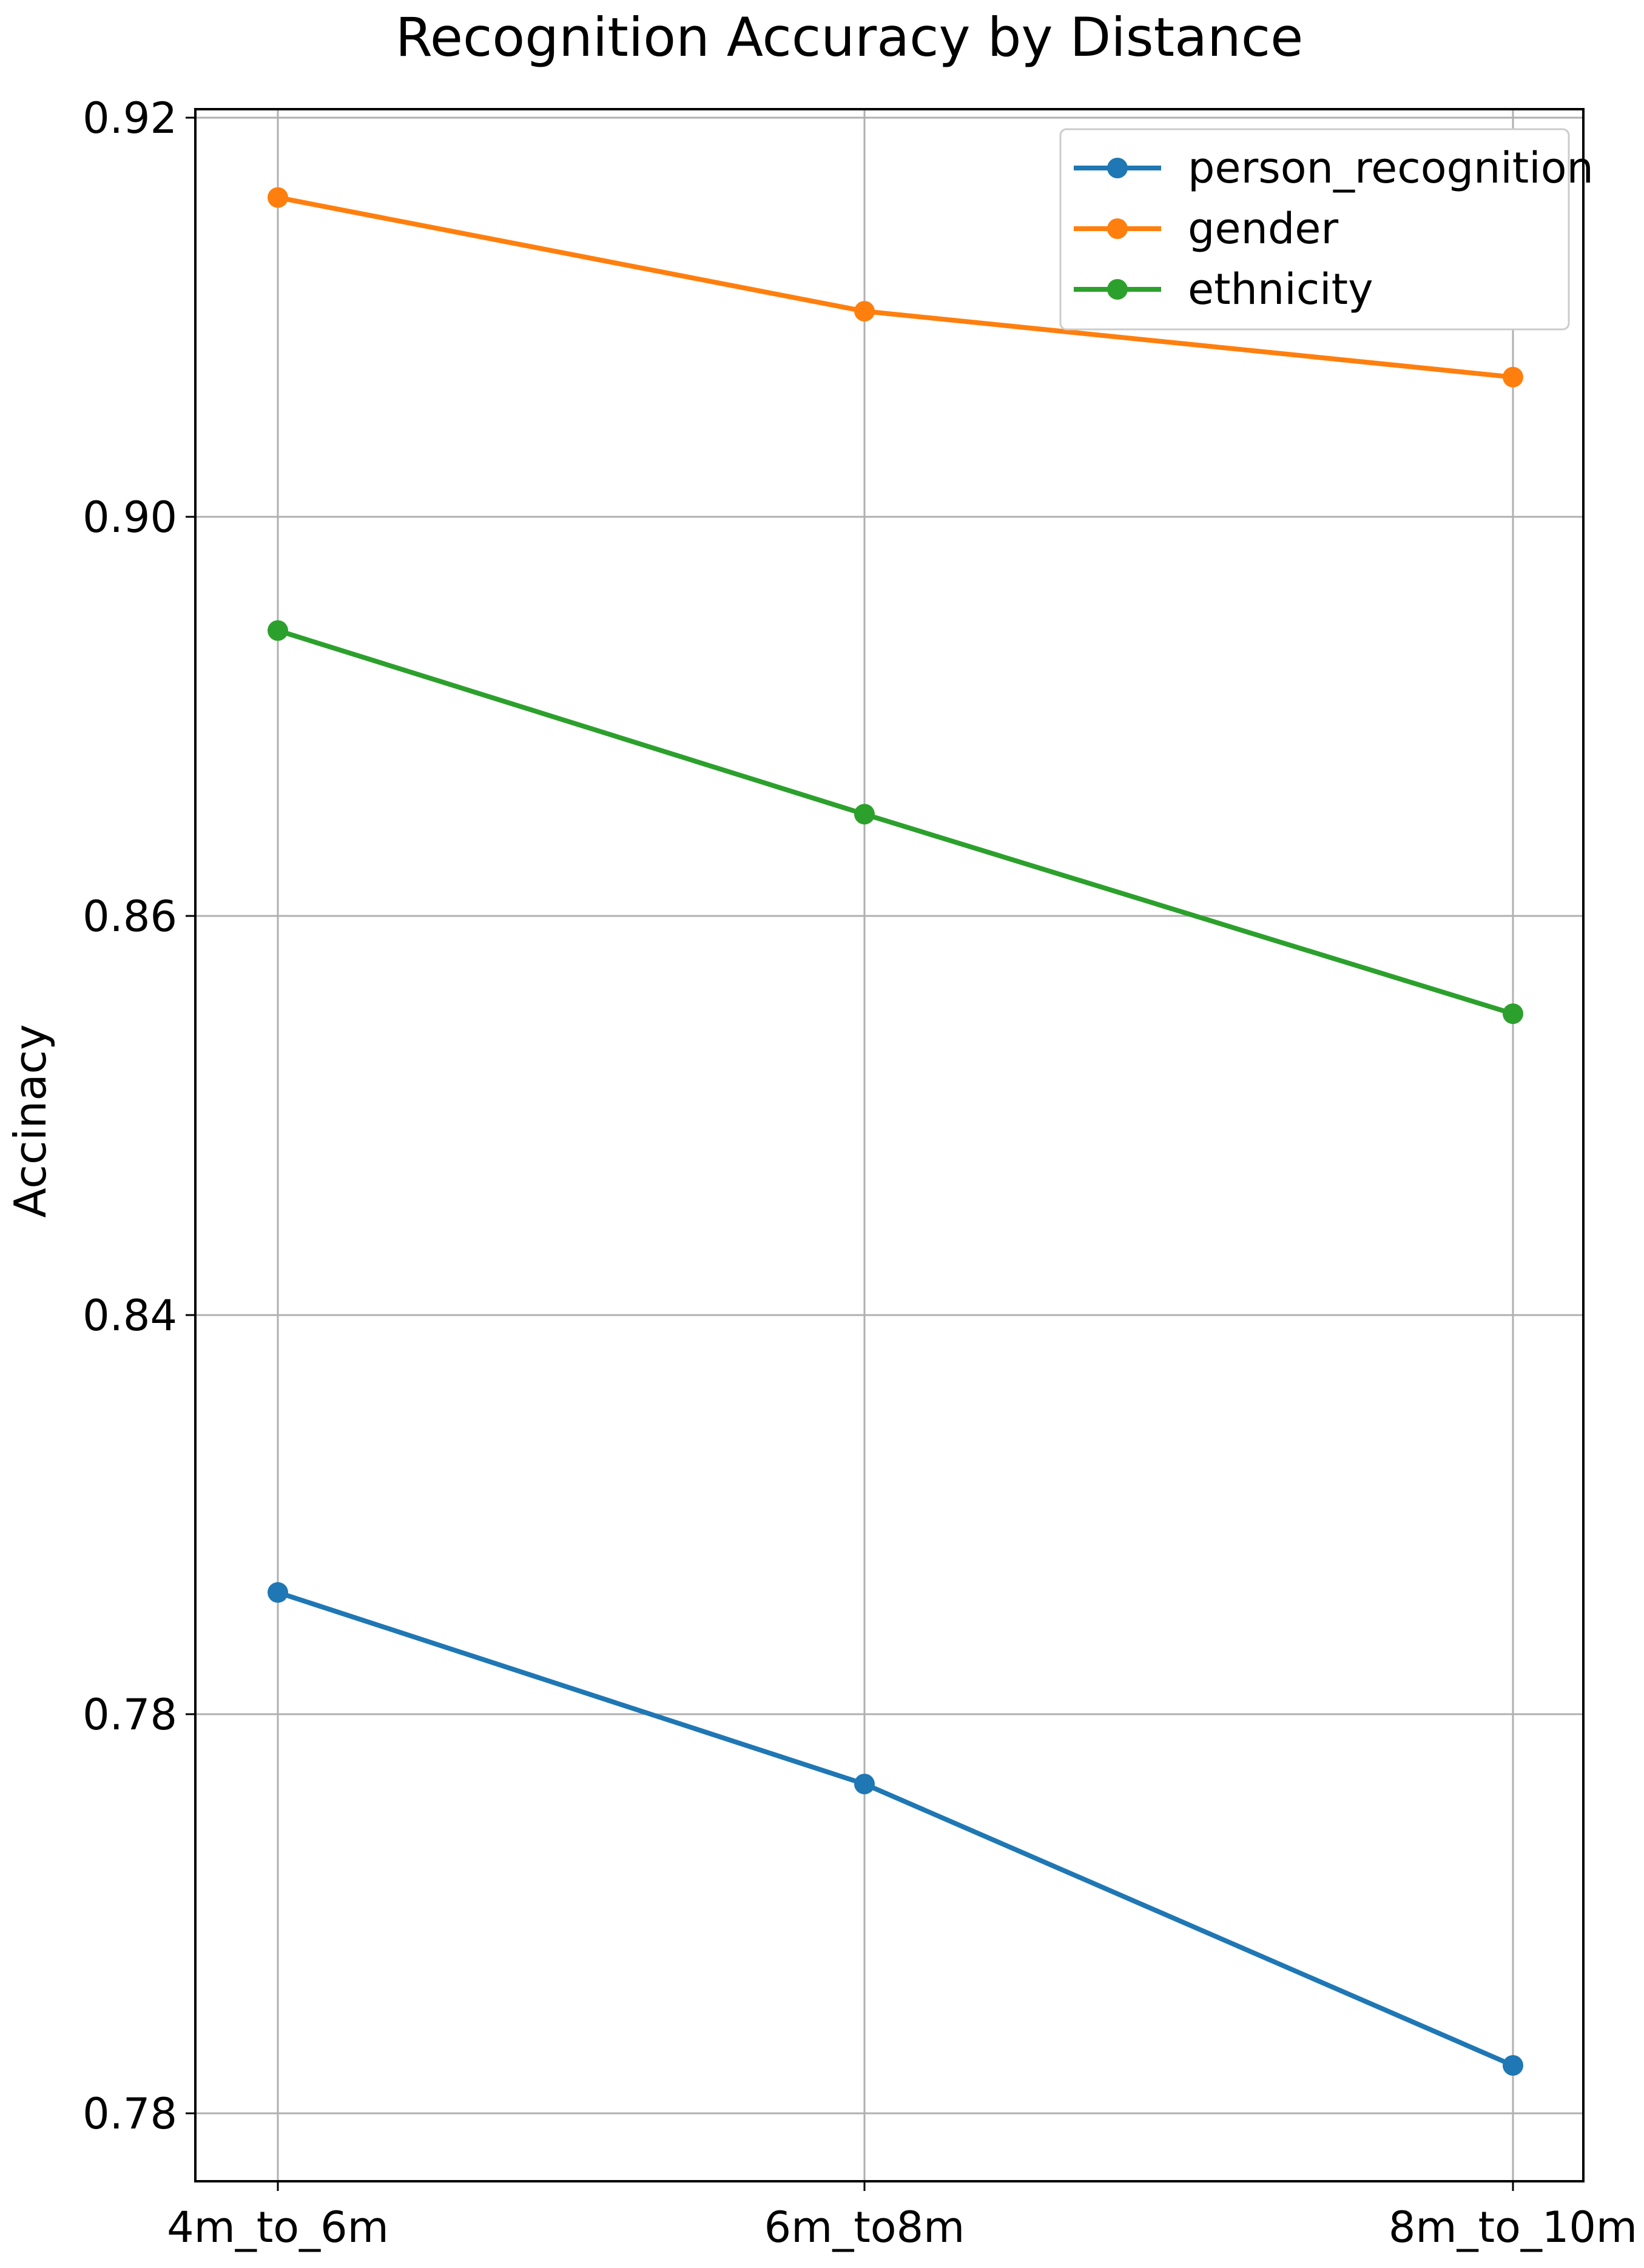  Describe the element at coordinates (1513, 2227) in the screenshot. I see `x-tick-label: 8m_to_10m` at that location.